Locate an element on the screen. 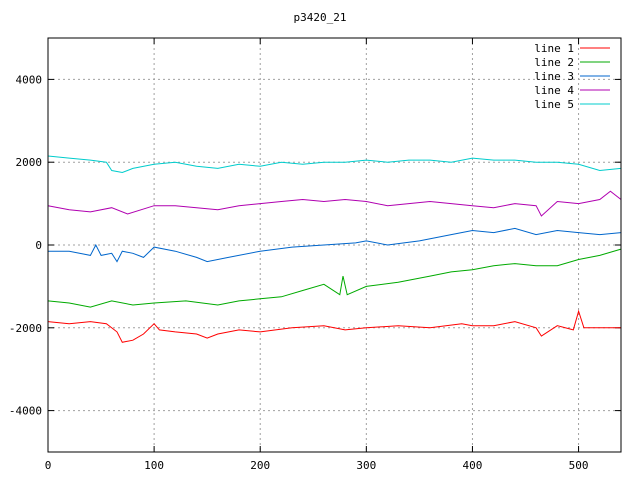 This screenshot has width=640, height=484. x-tick-label: 100 is located at coordinates (154, 465).